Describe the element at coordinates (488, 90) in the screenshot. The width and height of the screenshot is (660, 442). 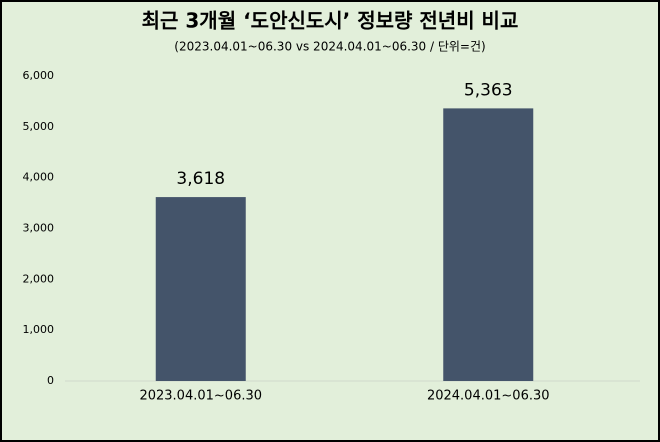
I see `value-label: 5,363` at that location.